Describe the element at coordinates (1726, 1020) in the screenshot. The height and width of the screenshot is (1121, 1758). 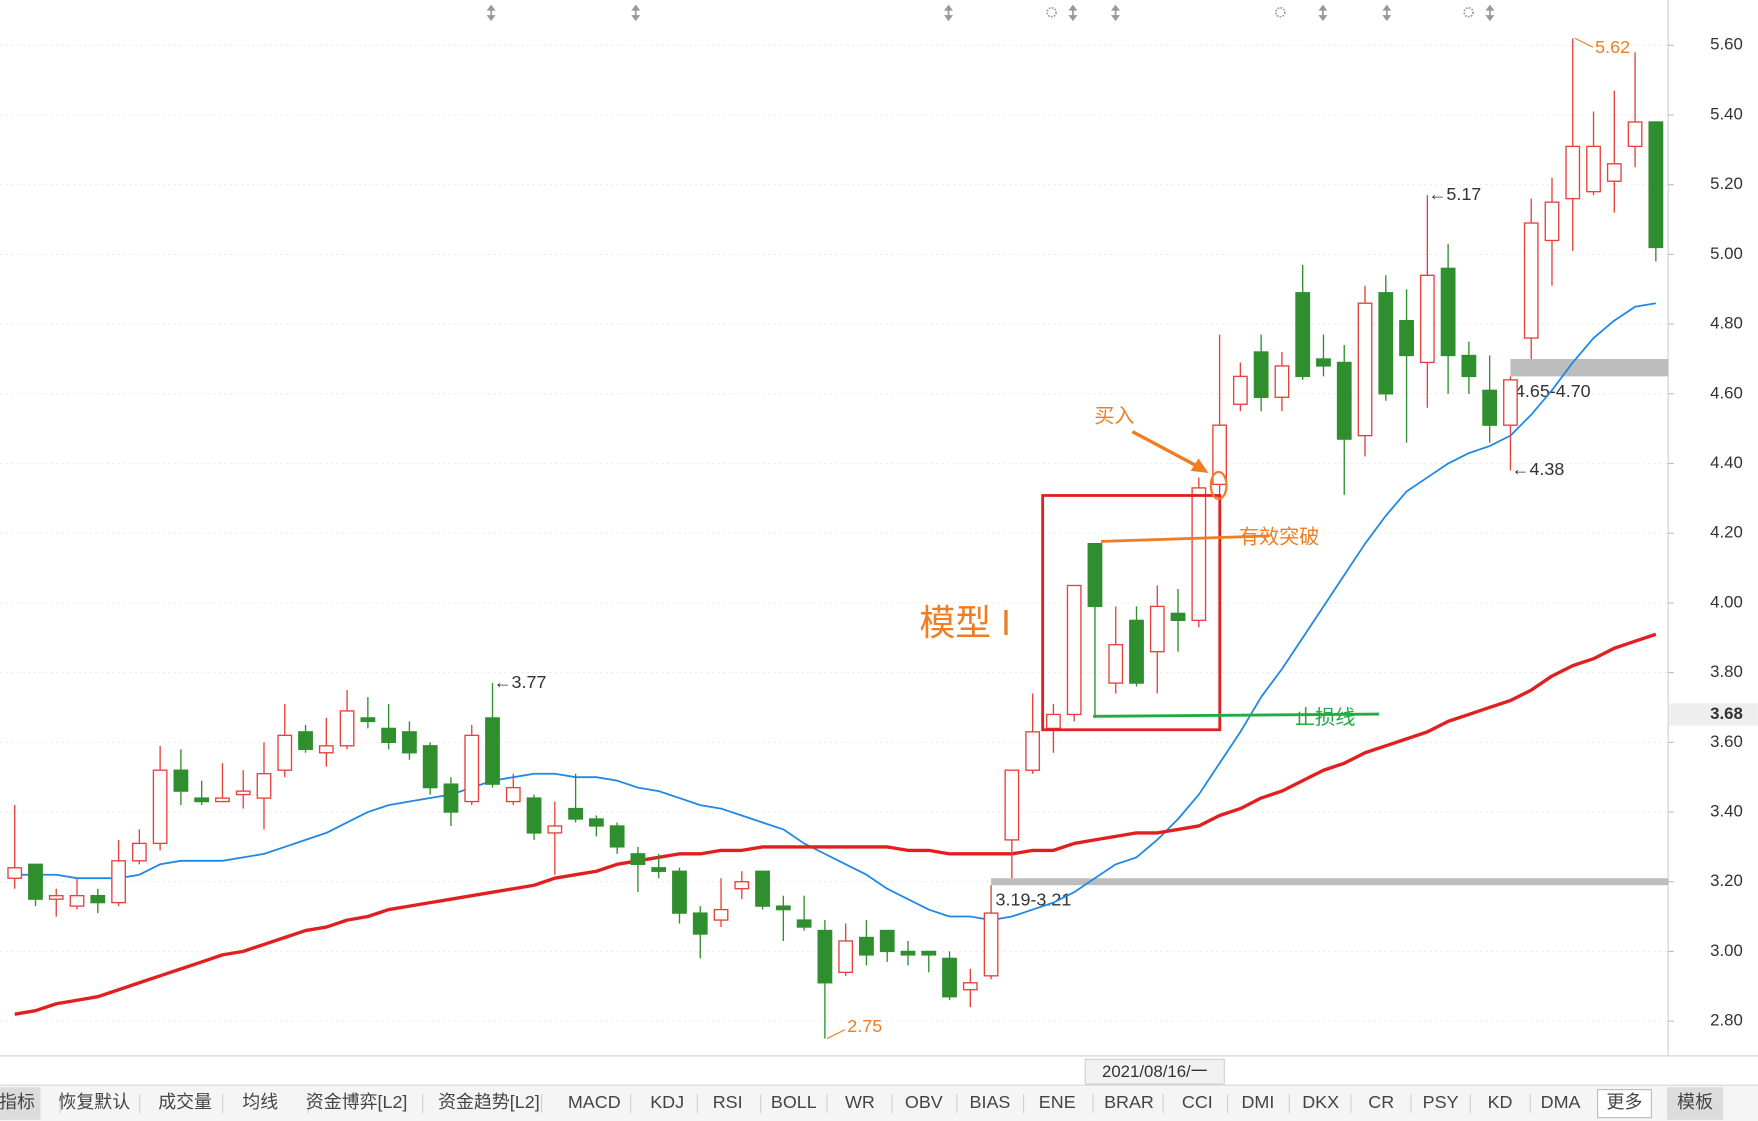
I see `y-tick-label: 2.80` at that location.